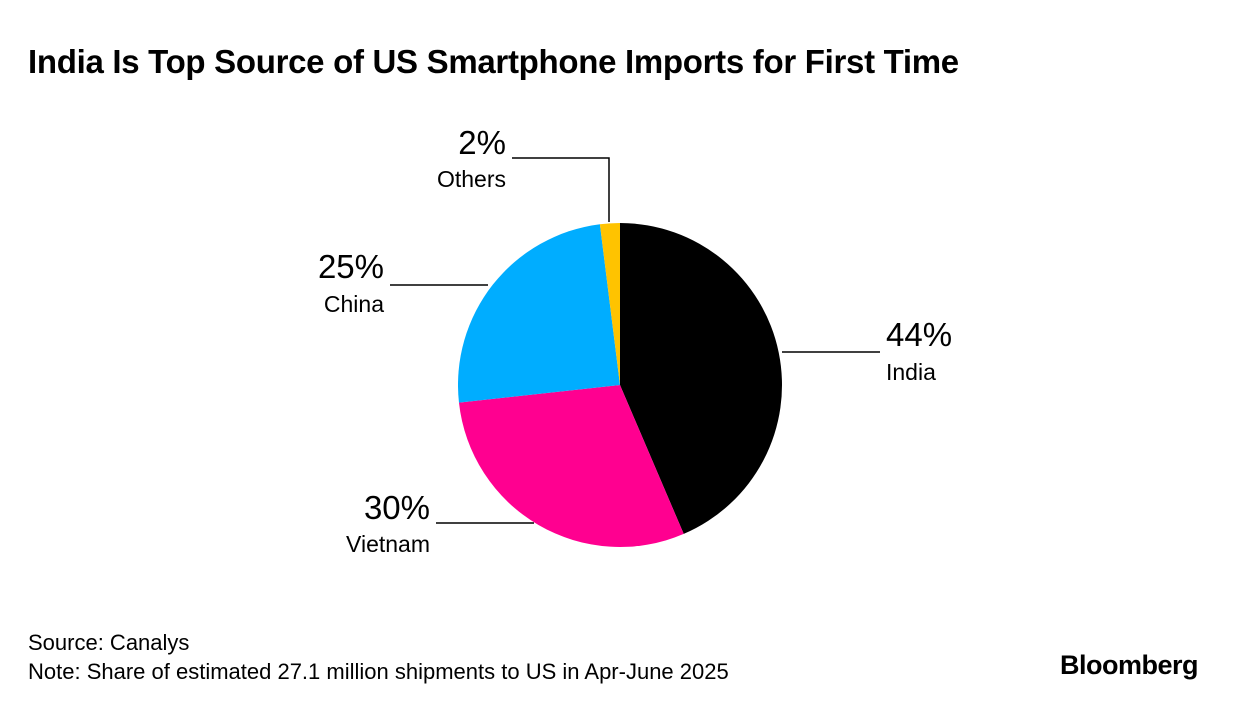  I want to click on pie-slice-china, so click(539, 313).